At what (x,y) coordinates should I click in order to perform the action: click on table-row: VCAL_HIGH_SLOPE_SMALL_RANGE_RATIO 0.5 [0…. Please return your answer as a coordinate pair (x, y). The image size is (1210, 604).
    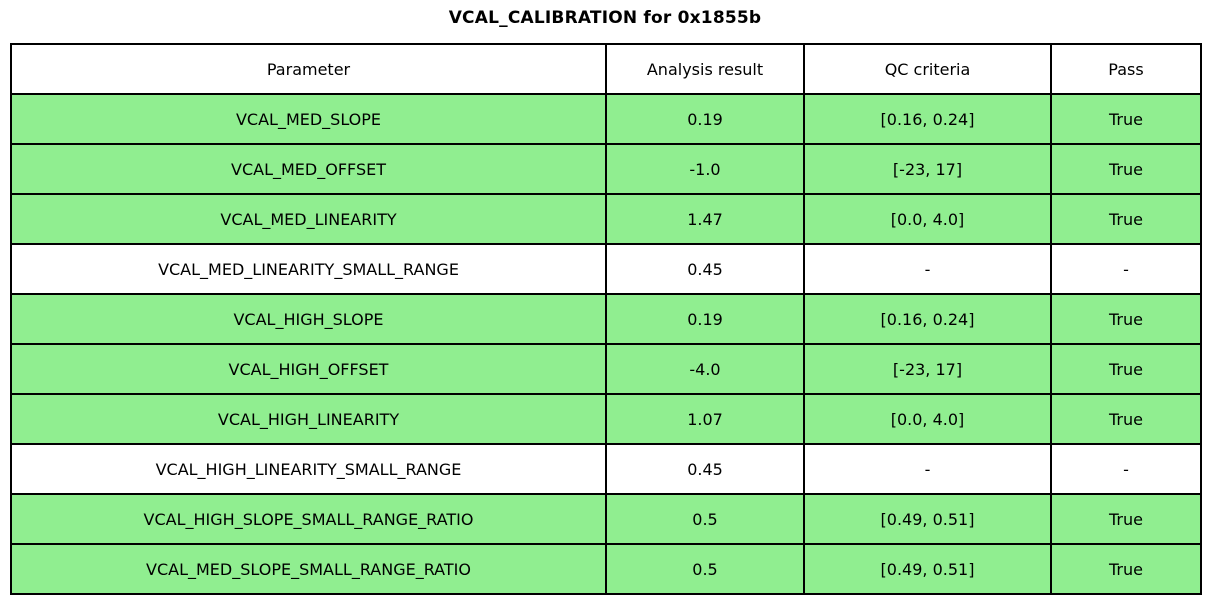
    Looking at the image, I should click on (606, 519).